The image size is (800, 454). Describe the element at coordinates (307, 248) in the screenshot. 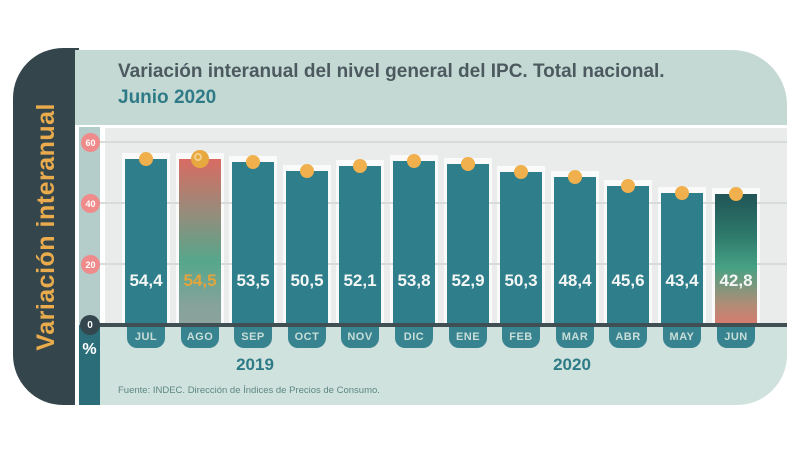

I see `bar-oct` at that location.